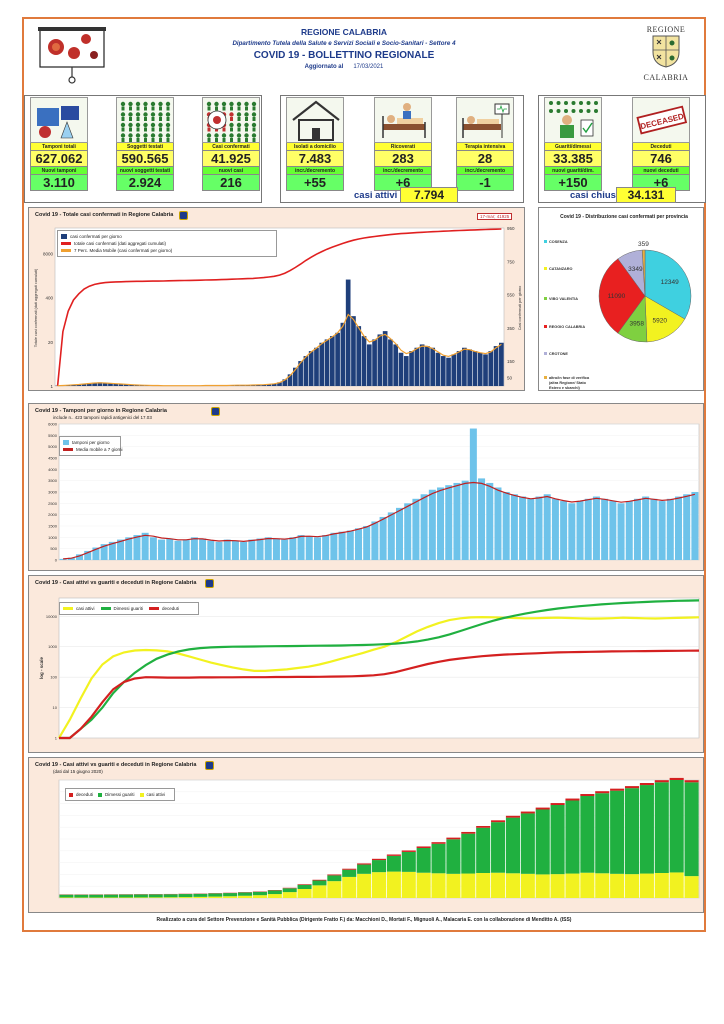  What do you see at coordinates (495, 216) in the screenshot?
I see `latest-value-annotation: 17-mar; 41925` at bounding box center [495, 216].